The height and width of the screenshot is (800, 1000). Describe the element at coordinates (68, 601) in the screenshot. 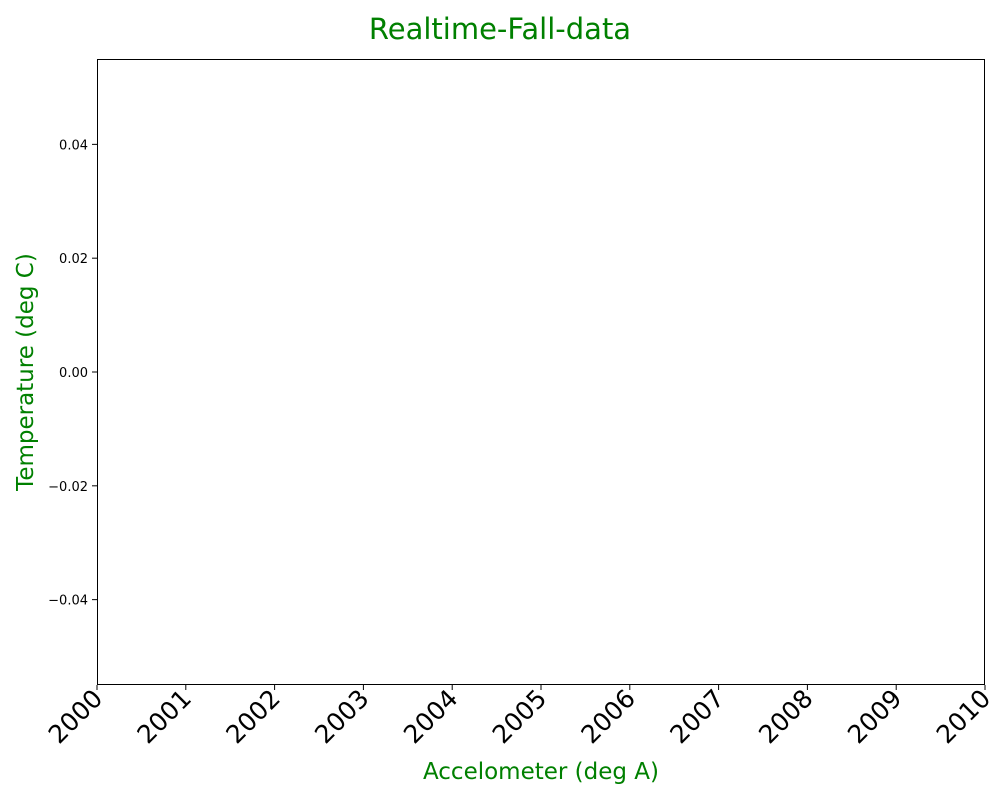

I see `y-tick-label: −0.04` at that location.